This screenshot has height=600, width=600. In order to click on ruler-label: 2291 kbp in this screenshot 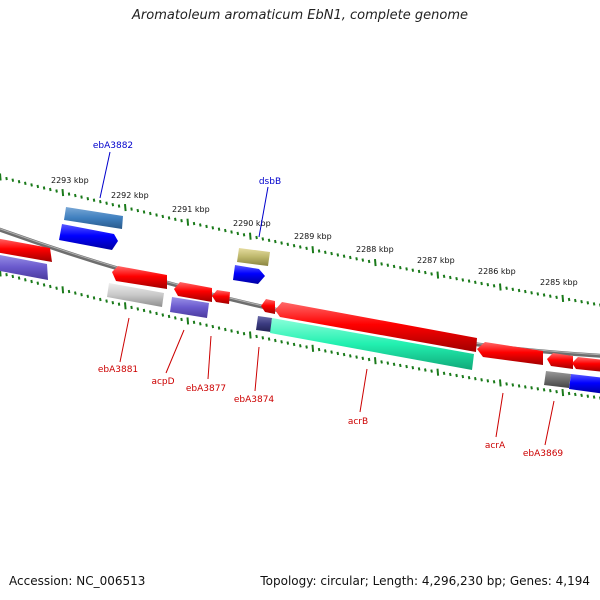, I will do `click(191, 209)`.